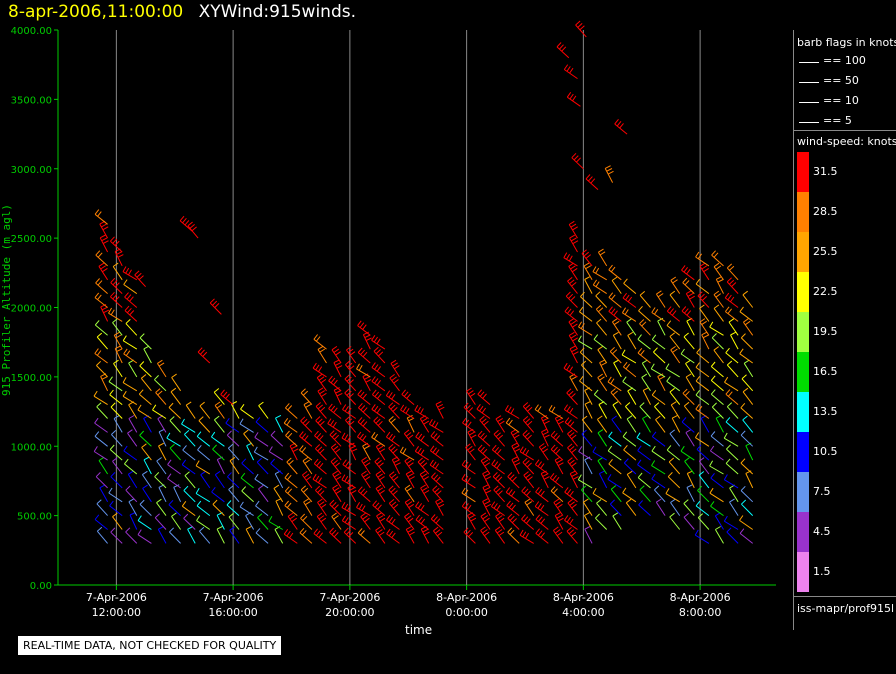 Image resolution: width=896 pixels, height=674 pixels. Describe the element at coordinates (466, 597) in the screenshot. I see `x-tick-date: 8-Apr-2006` at that location.